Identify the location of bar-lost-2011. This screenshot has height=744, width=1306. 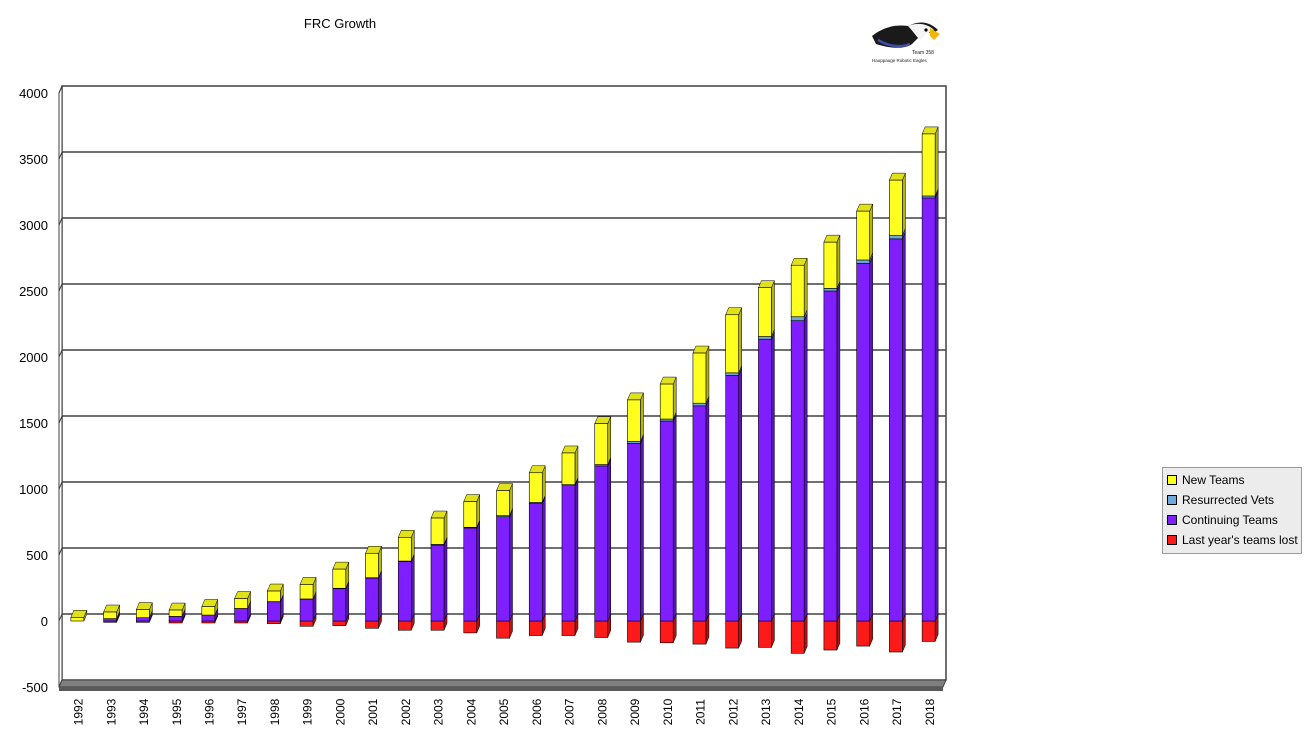
(699, 632).